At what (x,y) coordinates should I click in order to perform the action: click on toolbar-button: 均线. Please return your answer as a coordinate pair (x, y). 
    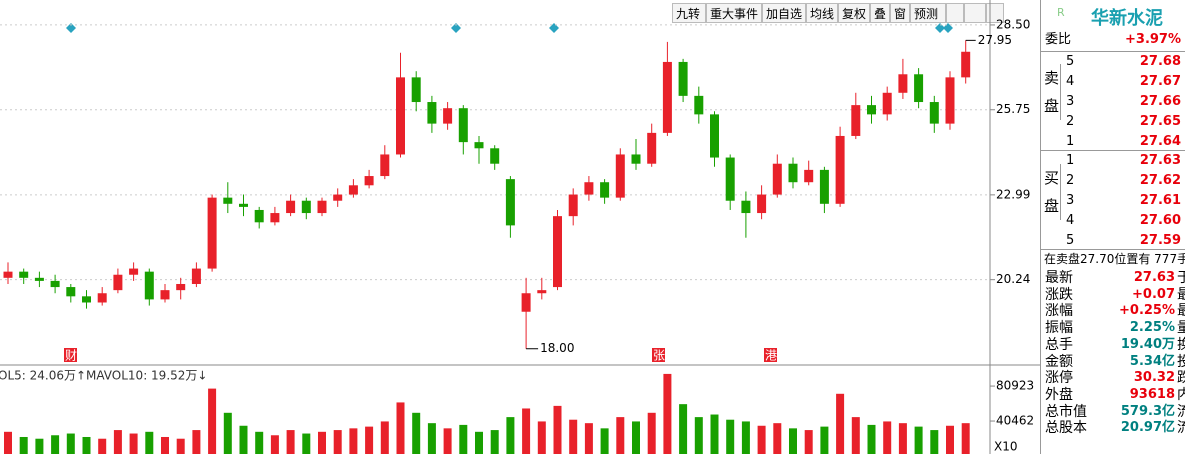
    Looking at the image, I should click on (822, 13).